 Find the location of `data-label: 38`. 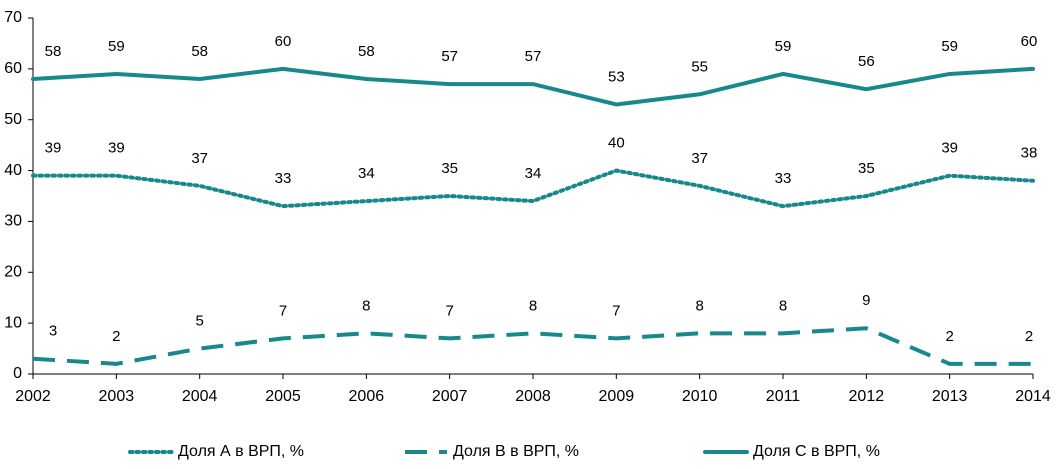

data-label: 38 is located at coordinates (1029, 153).